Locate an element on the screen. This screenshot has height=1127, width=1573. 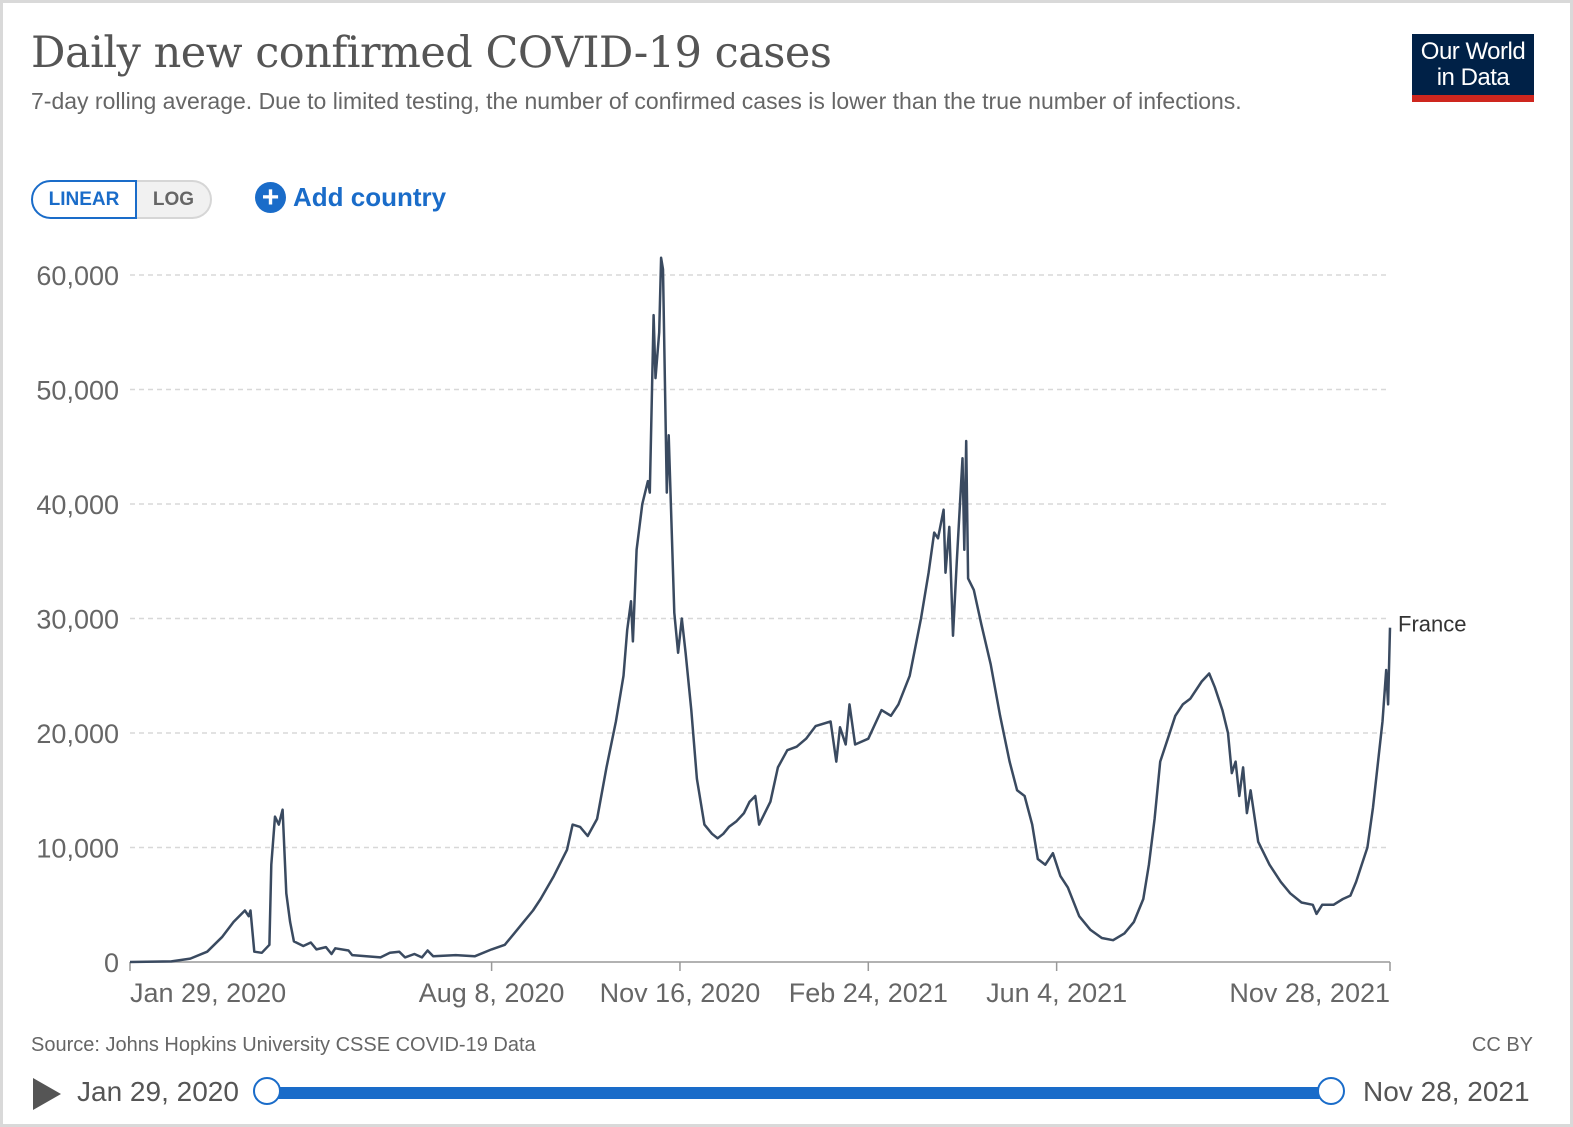
y-tick-label: 60,000 is located at coordinates (77, 276).